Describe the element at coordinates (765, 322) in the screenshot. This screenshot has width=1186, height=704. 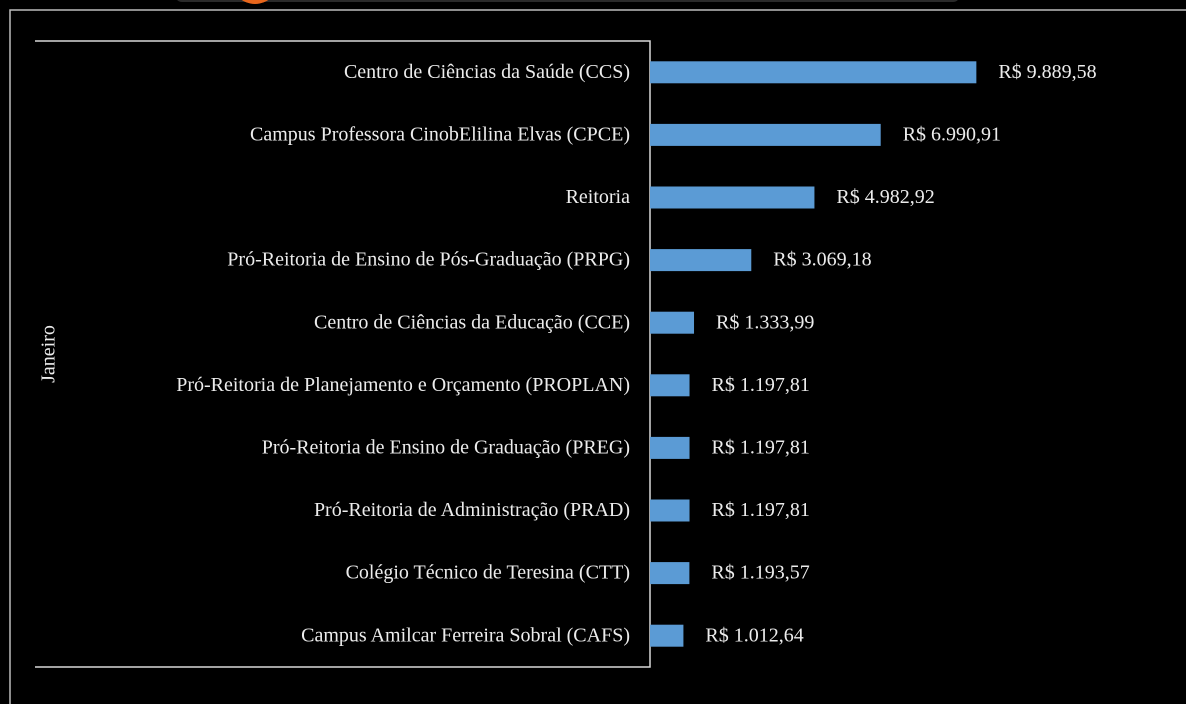
I see `data-label: R$ 1.333,99` at that location.